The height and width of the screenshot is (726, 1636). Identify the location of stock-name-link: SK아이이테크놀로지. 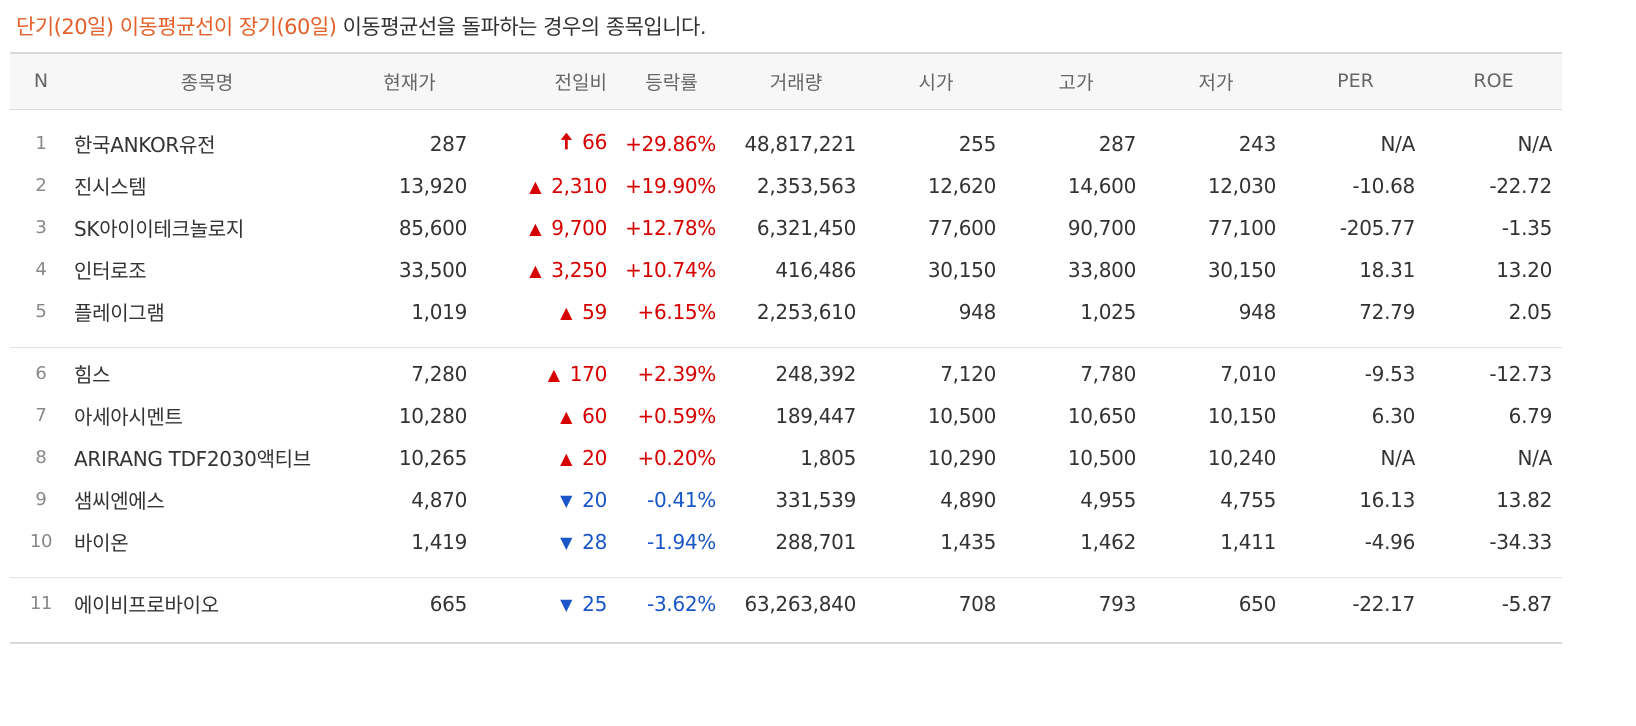
(159, 229).